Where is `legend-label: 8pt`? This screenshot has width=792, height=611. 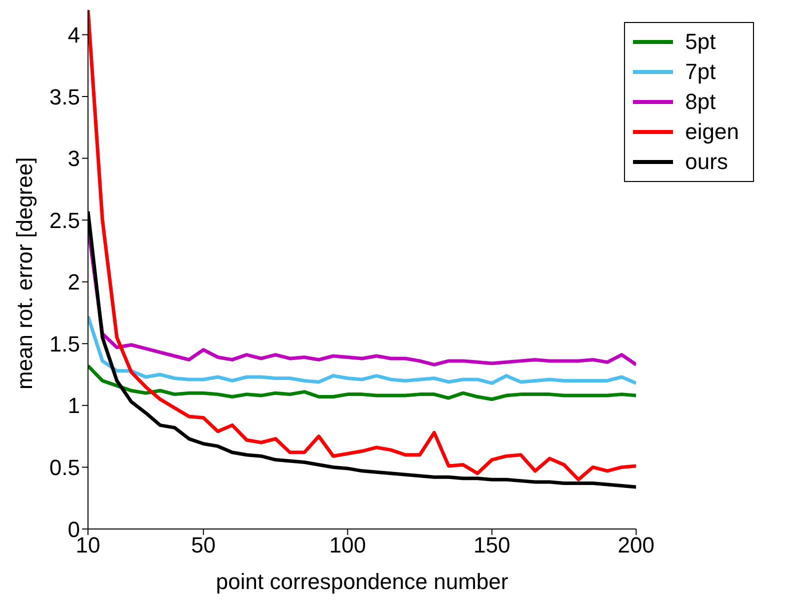 legend-label: 8pt is located at coordinates (700, 102).